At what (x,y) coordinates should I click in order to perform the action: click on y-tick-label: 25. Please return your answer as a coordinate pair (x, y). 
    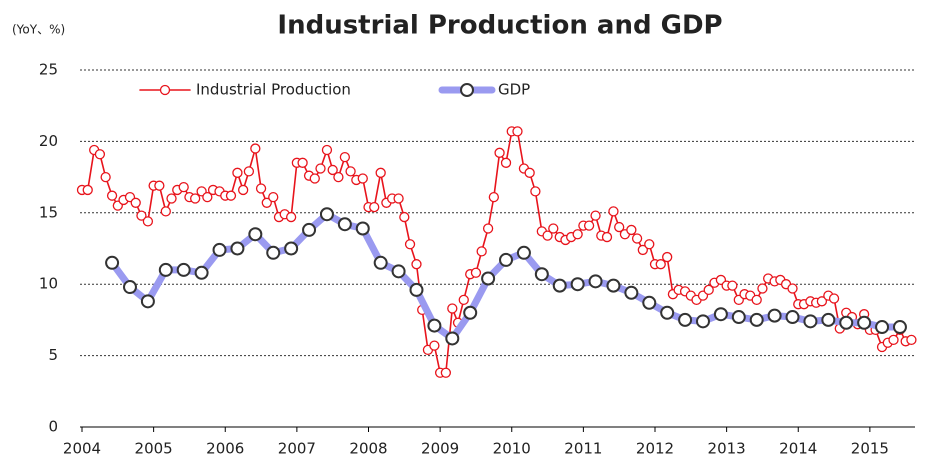
    Looking at the image, I should click on (48, 70).